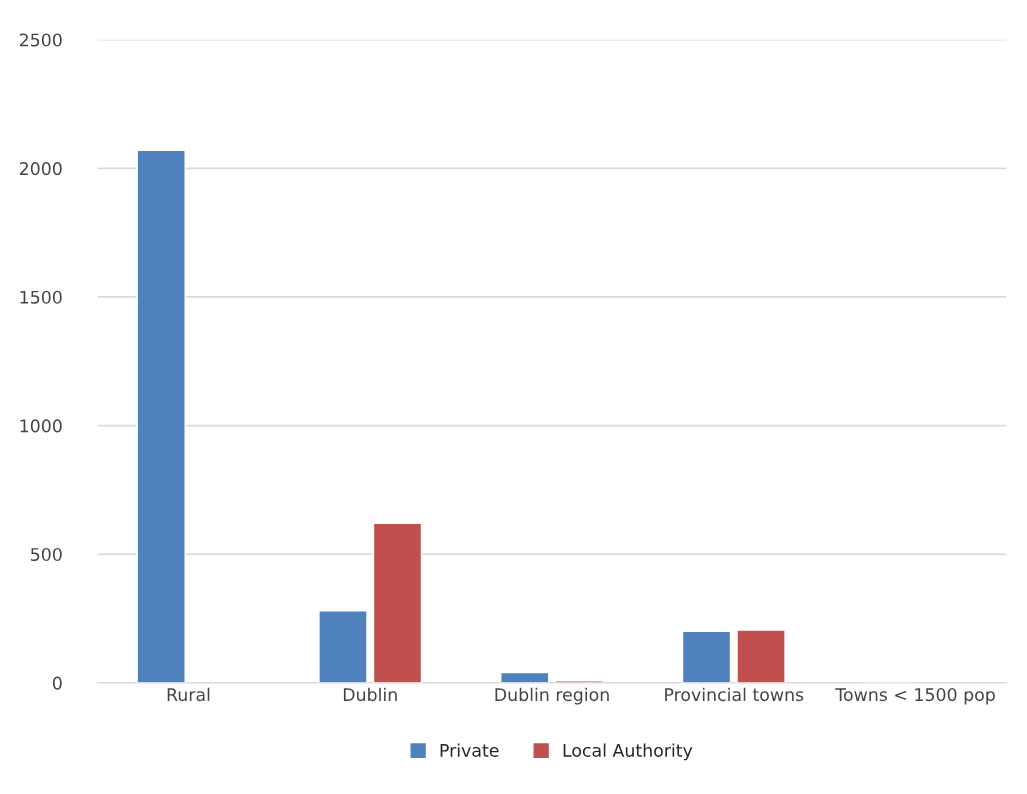 Image resolution: width=1027 pixels, height=794 pixels. Describe the element at coordinates (915, 696) in the screenshot. I see `x-tick-label: Towns < 1500 pop` at that location.